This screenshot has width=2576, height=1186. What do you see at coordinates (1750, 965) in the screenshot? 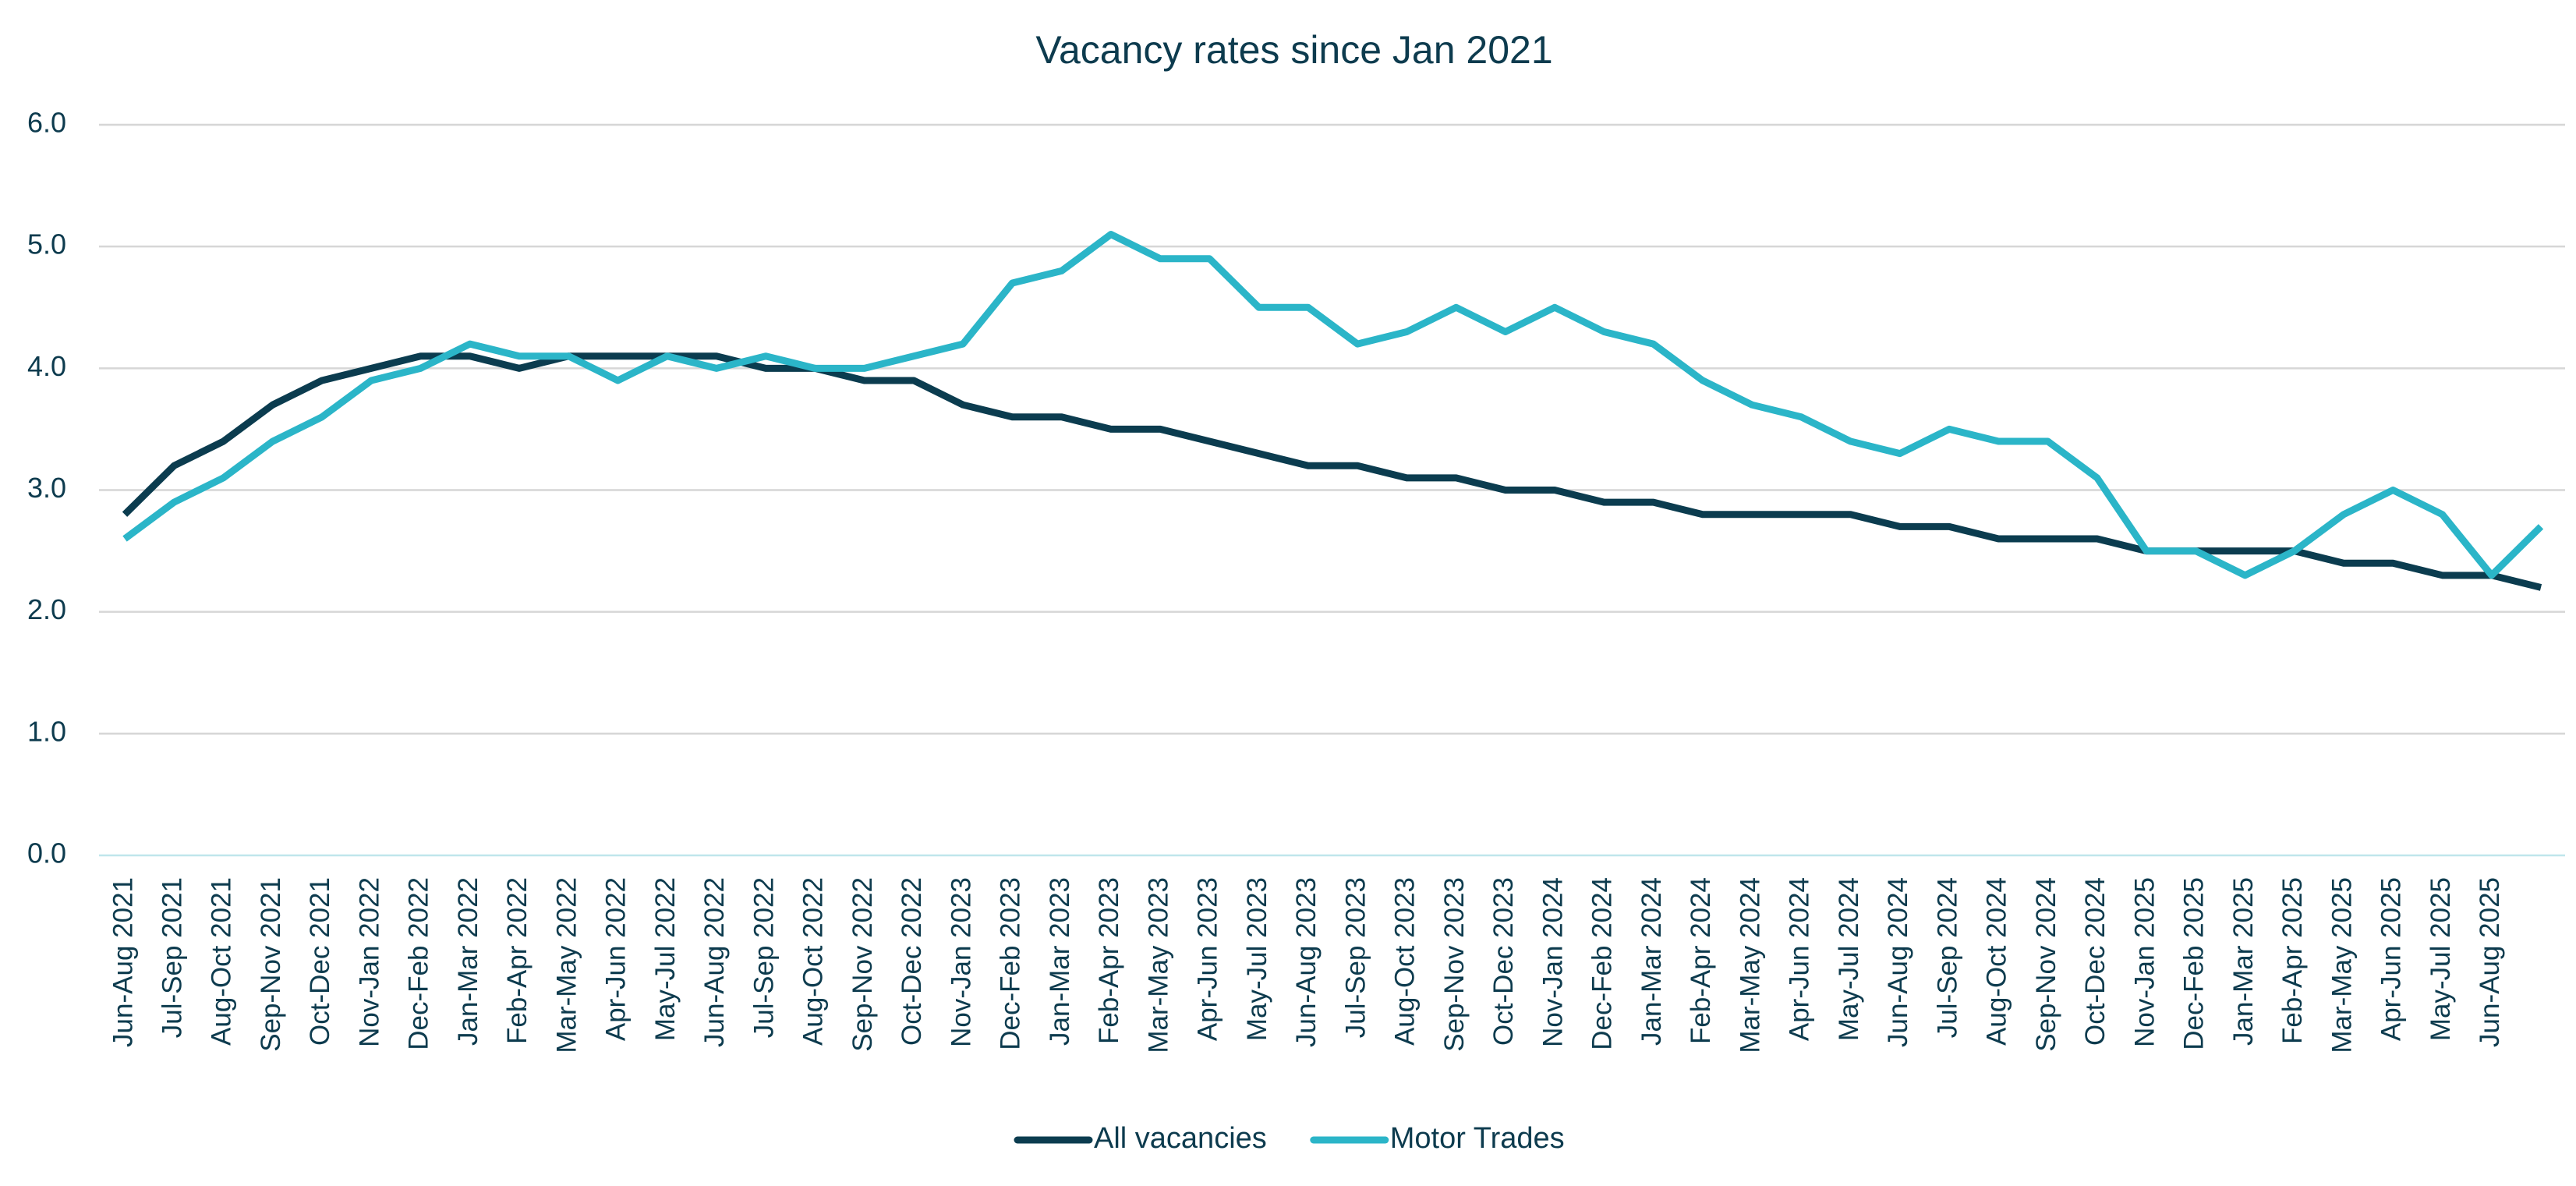
I see `x-tick-label: Mar-May 2024` at bounding box center [1750, 965].